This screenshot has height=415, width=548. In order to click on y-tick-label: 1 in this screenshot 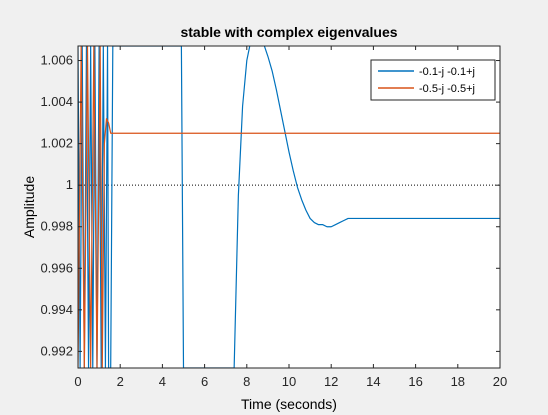, I will do `click(69, 184)`.